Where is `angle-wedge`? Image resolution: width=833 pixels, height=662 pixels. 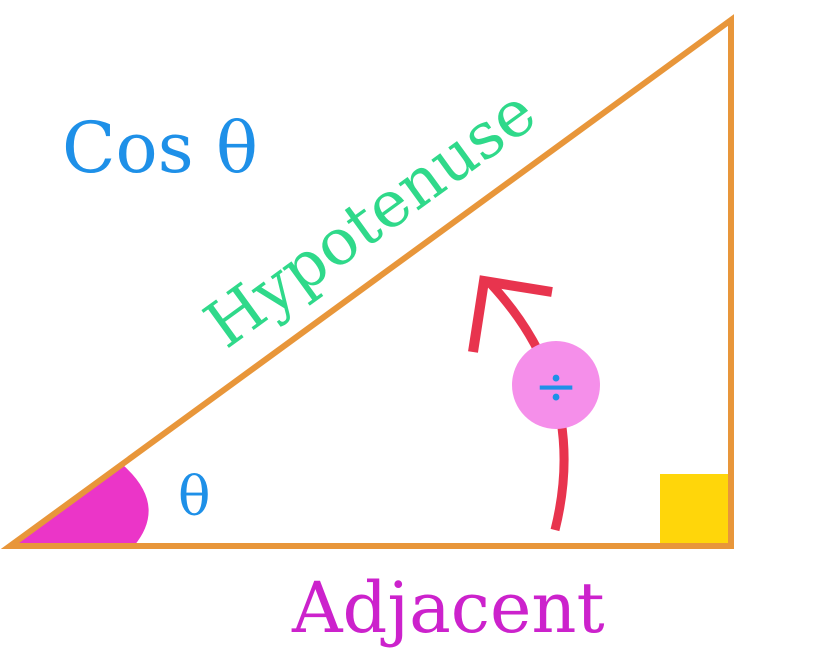
angle-wedge is located at coordinates (79, 505).